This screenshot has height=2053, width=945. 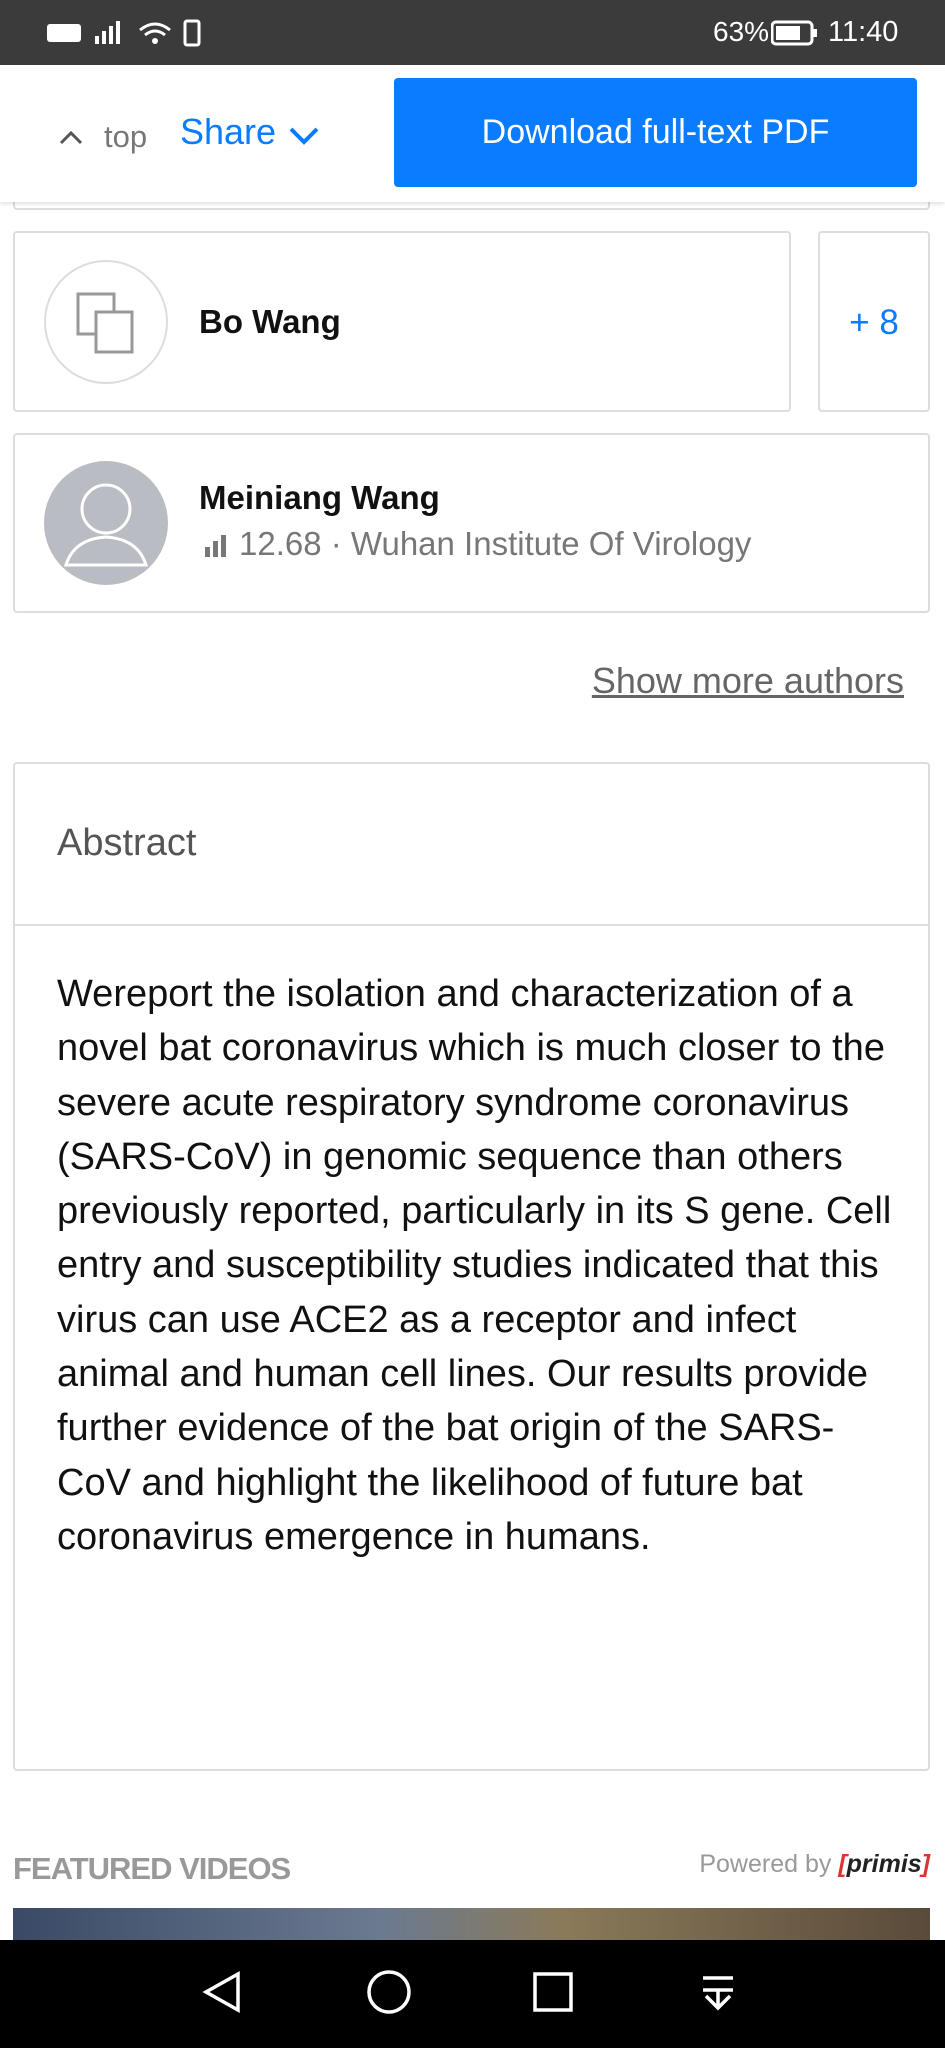 What do you see at coordinates (124, 33) in the screenshot?
I see `status-icons` at bounding box center [124, 33].